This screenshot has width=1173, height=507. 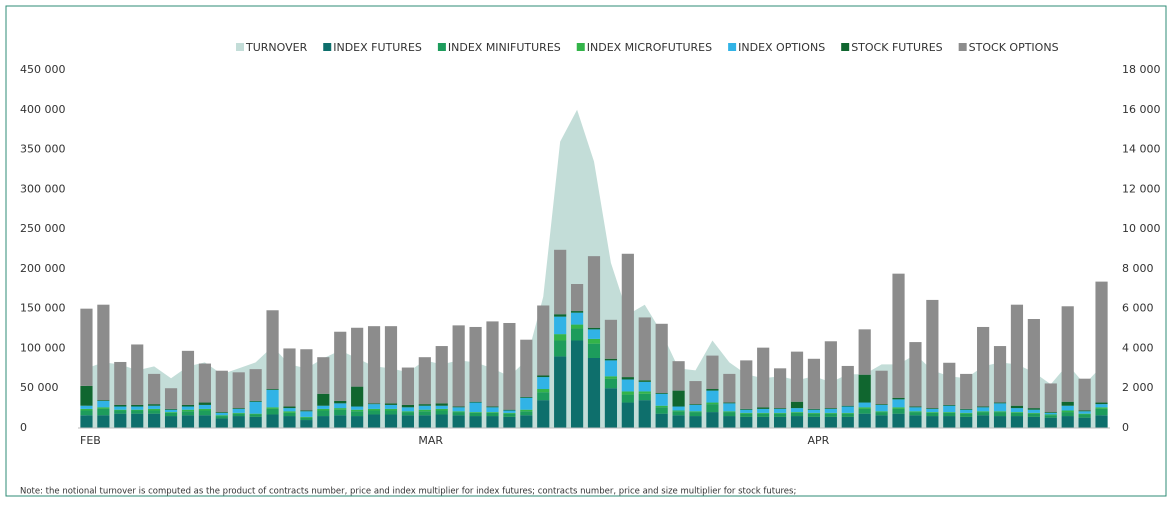 I want to click on y-tick-label: 300 000, so click(x=43, y=188).